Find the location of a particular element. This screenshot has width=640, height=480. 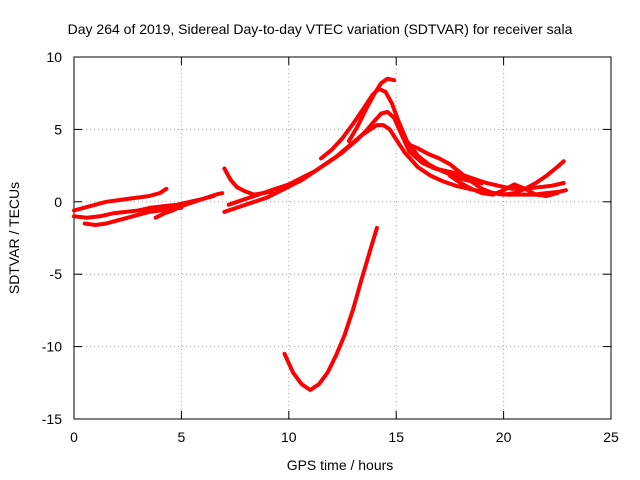

x-tick-label: 5 is located at coordinates (182, 437).